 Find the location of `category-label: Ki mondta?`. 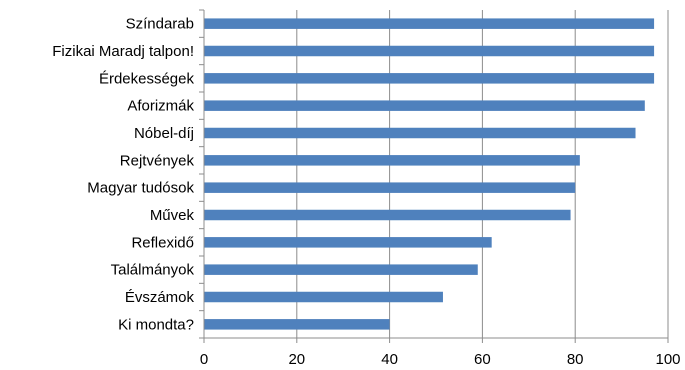

category-label: Ki mondta? is located at coordinates (156, 324).